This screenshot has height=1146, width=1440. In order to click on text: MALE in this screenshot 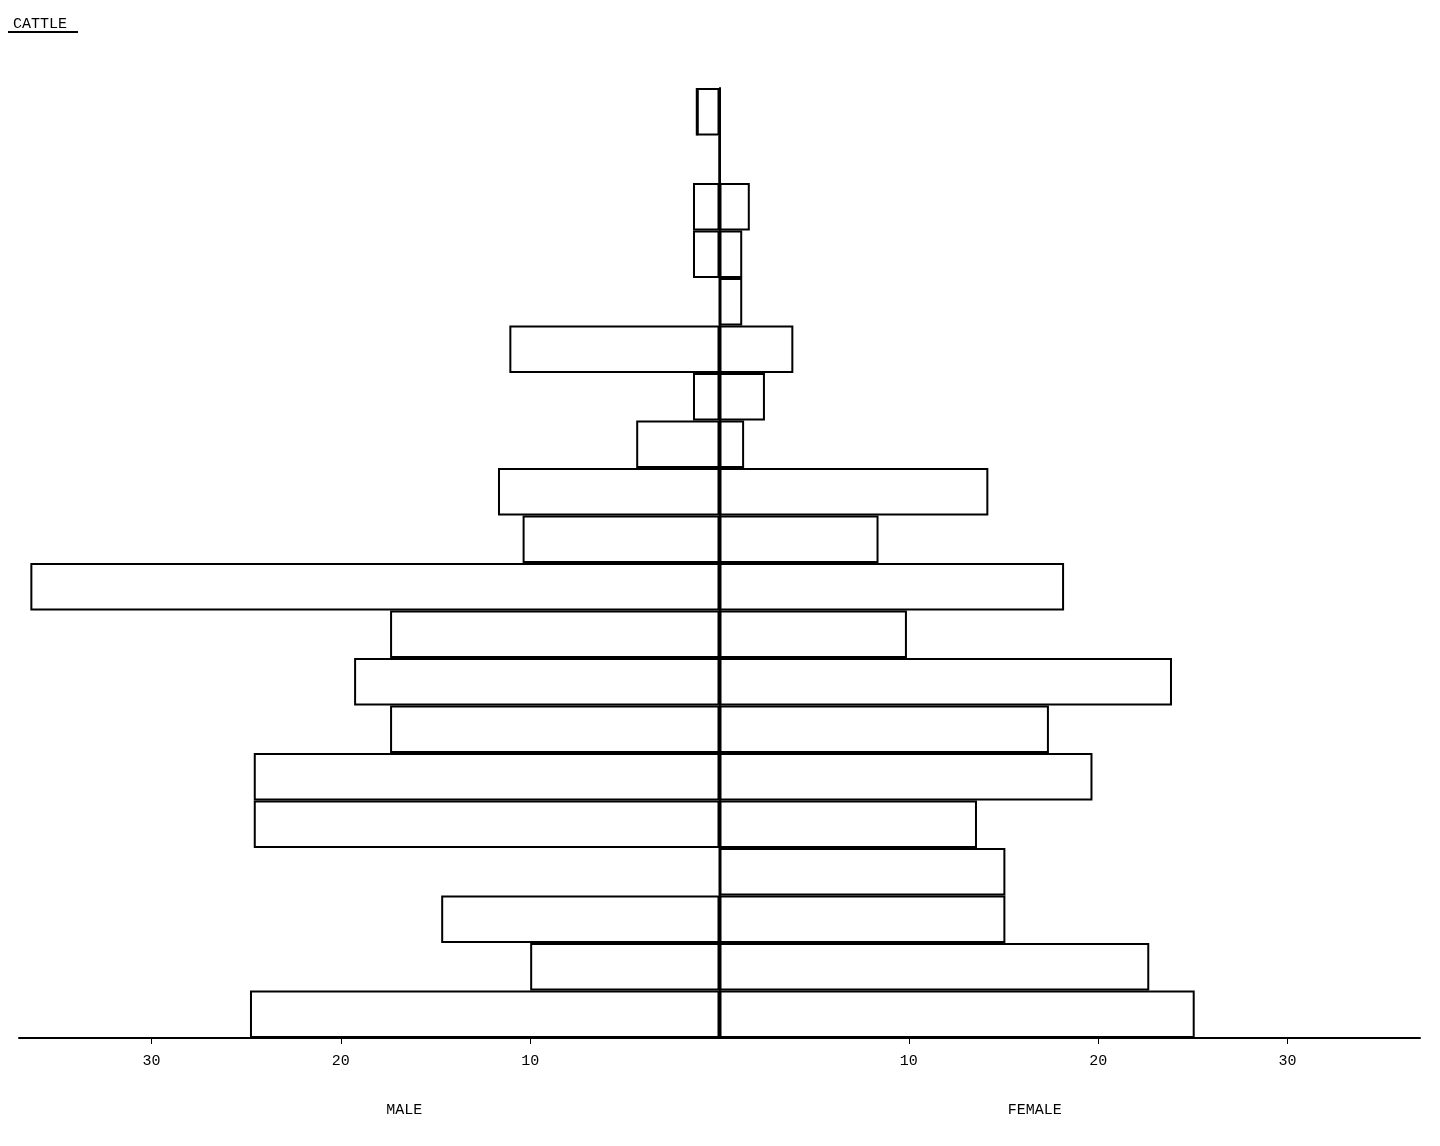, I will do `click(404, 1110)`.